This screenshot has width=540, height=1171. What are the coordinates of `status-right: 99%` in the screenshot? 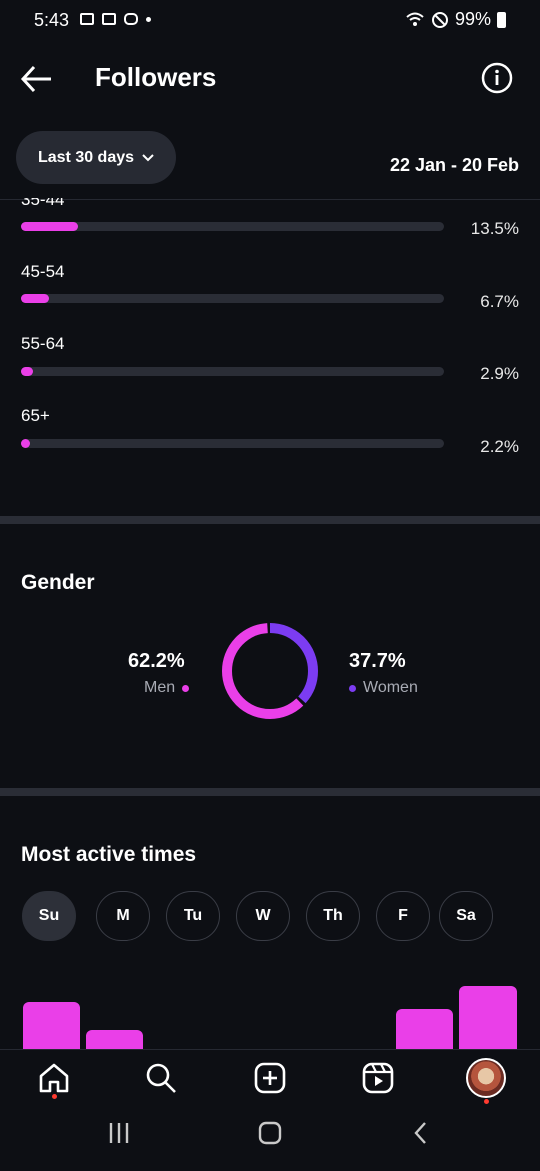 It's located at (455, 19).